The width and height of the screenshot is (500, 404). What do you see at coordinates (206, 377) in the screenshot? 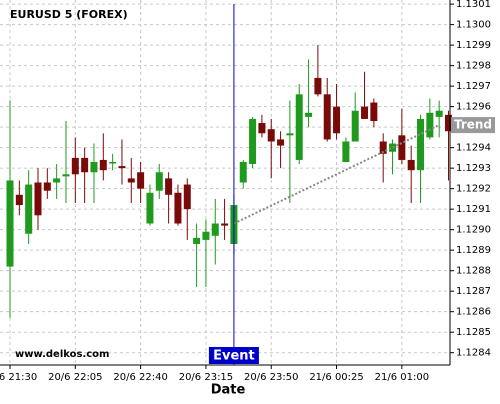
I see `x-tick-label: 20/6 23:15` at bounding box center [206, 377].